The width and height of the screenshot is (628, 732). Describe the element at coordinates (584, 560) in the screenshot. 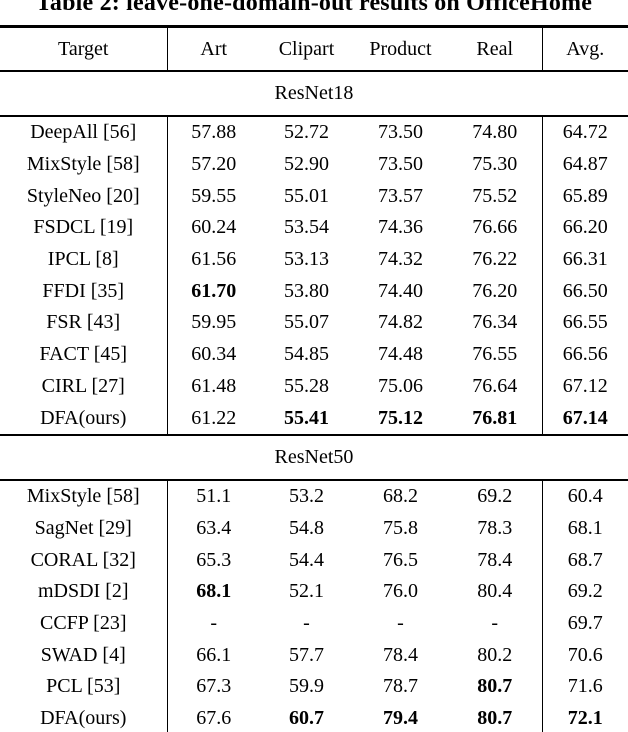

I see `value-cell-avg: 68.7` at that location.